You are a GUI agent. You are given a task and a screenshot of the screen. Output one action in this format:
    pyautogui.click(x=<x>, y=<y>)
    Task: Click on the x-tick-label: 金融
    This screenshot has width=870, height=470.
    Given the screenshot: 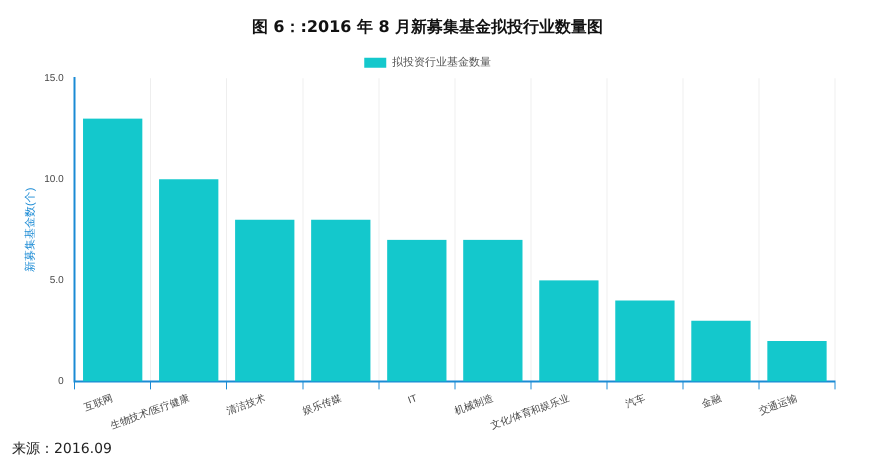 What is the action you would take?
    pyautogui.click(x=711, y=401)
    